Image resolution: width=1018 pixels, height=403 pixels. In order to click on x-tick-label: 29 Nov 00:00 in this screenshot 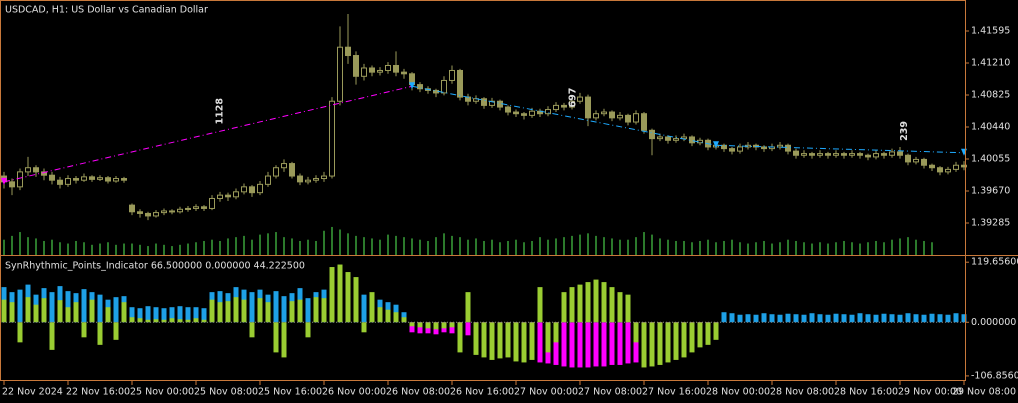, I will do `click(930, 392)`.